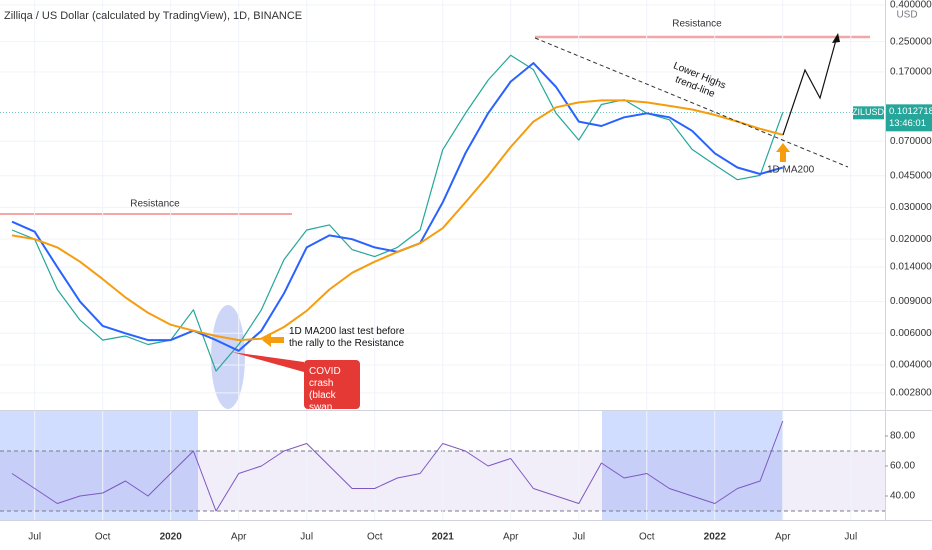 The height and width of the screenshot is (550, 932). Describe the element at coordinates (836, 38) in the screenshot. I see `projection-arrowhead` at that location.